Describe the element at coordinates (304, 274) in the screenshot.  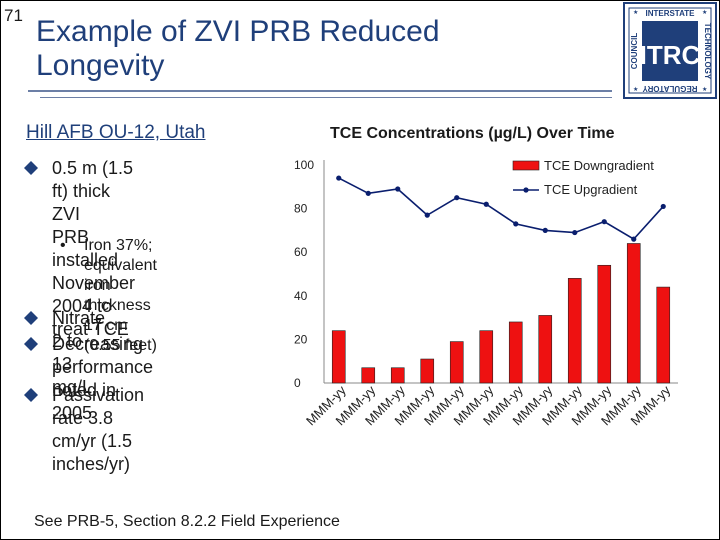
I see `y-tick-labels: 0 20 40 60 80 100` at that location.